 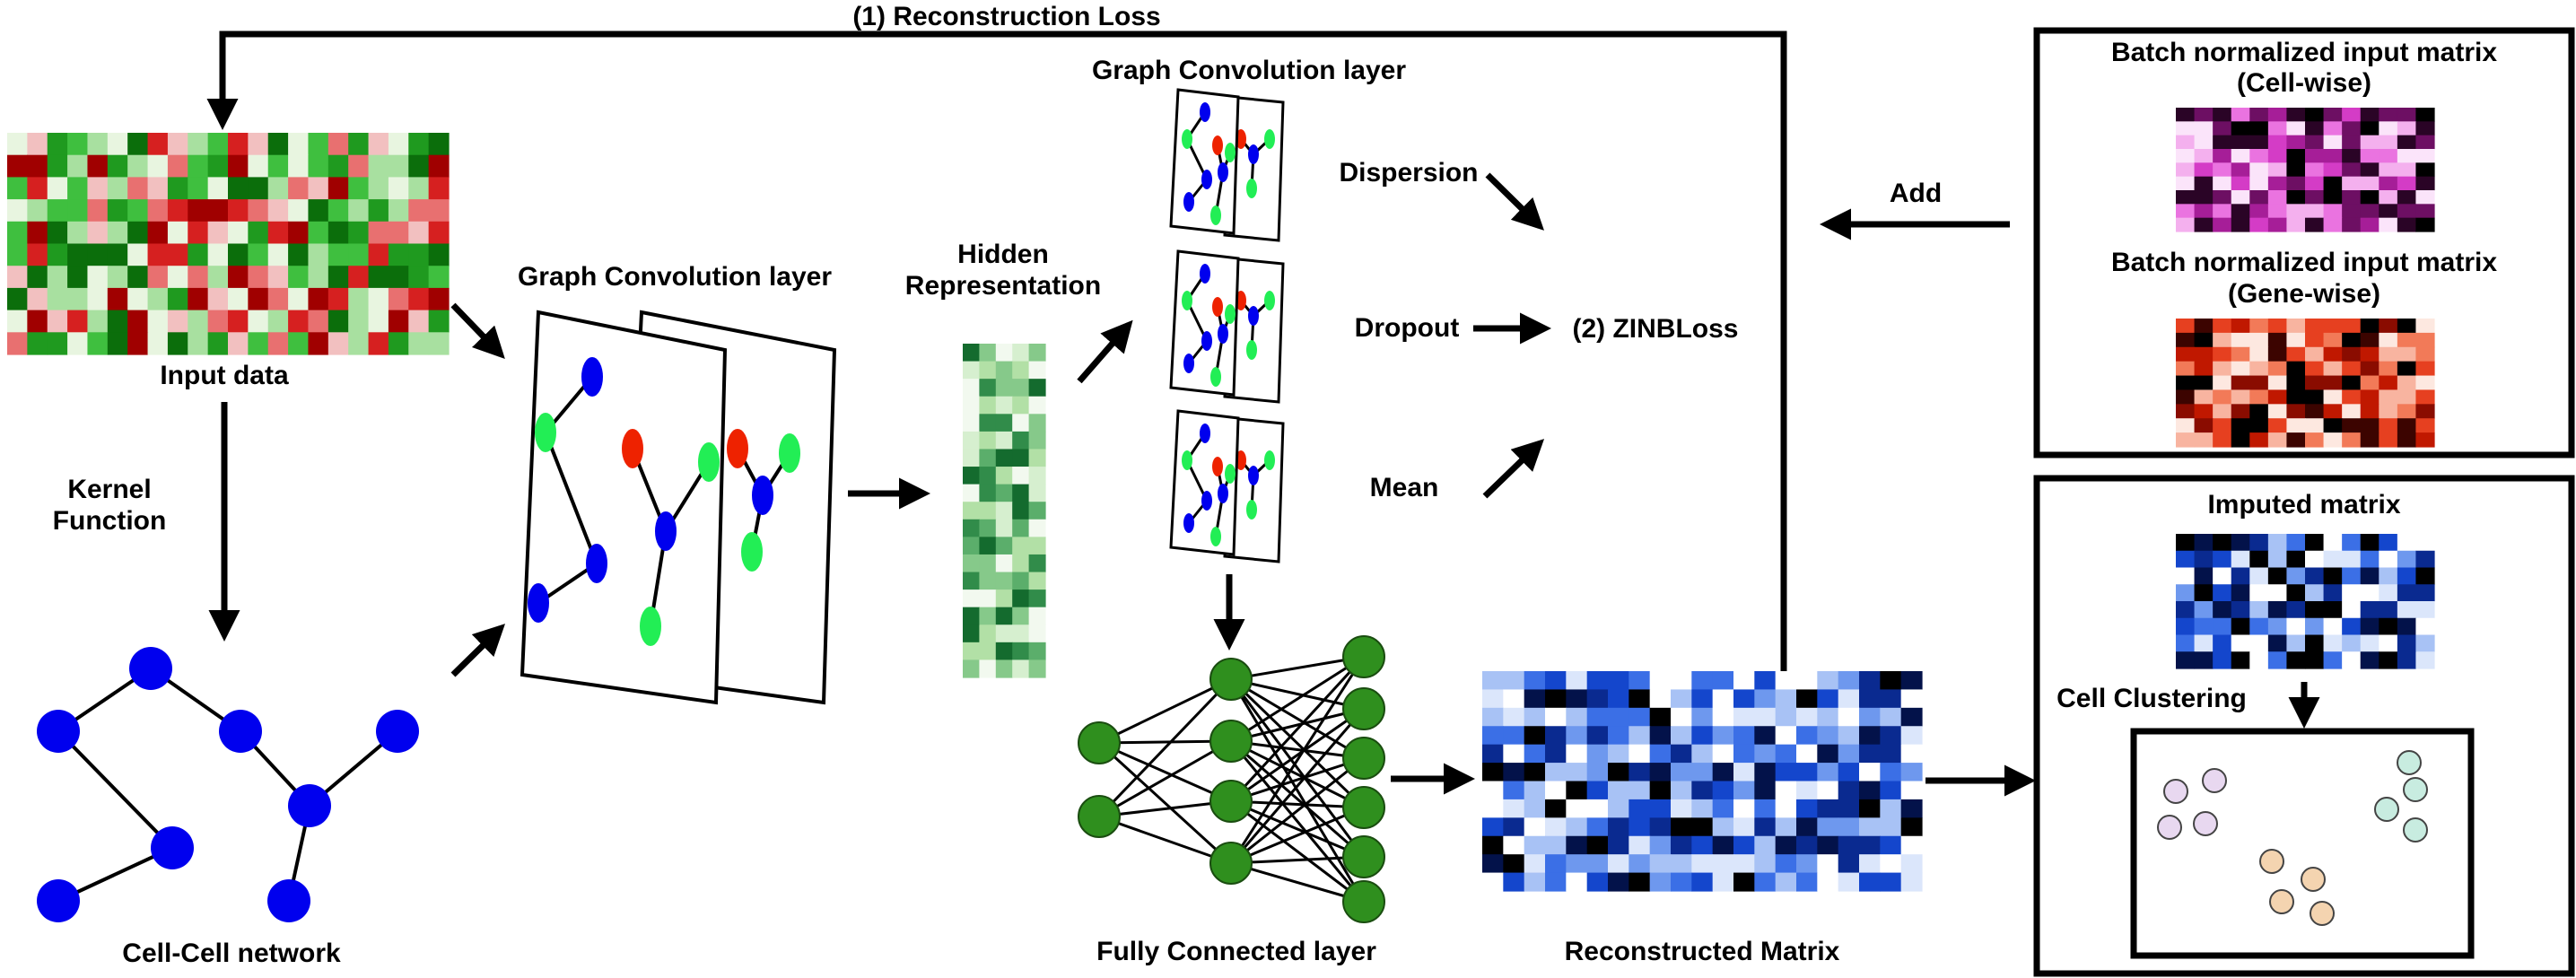 I want to click on mean-arrow, so click(x=1513, y=469).